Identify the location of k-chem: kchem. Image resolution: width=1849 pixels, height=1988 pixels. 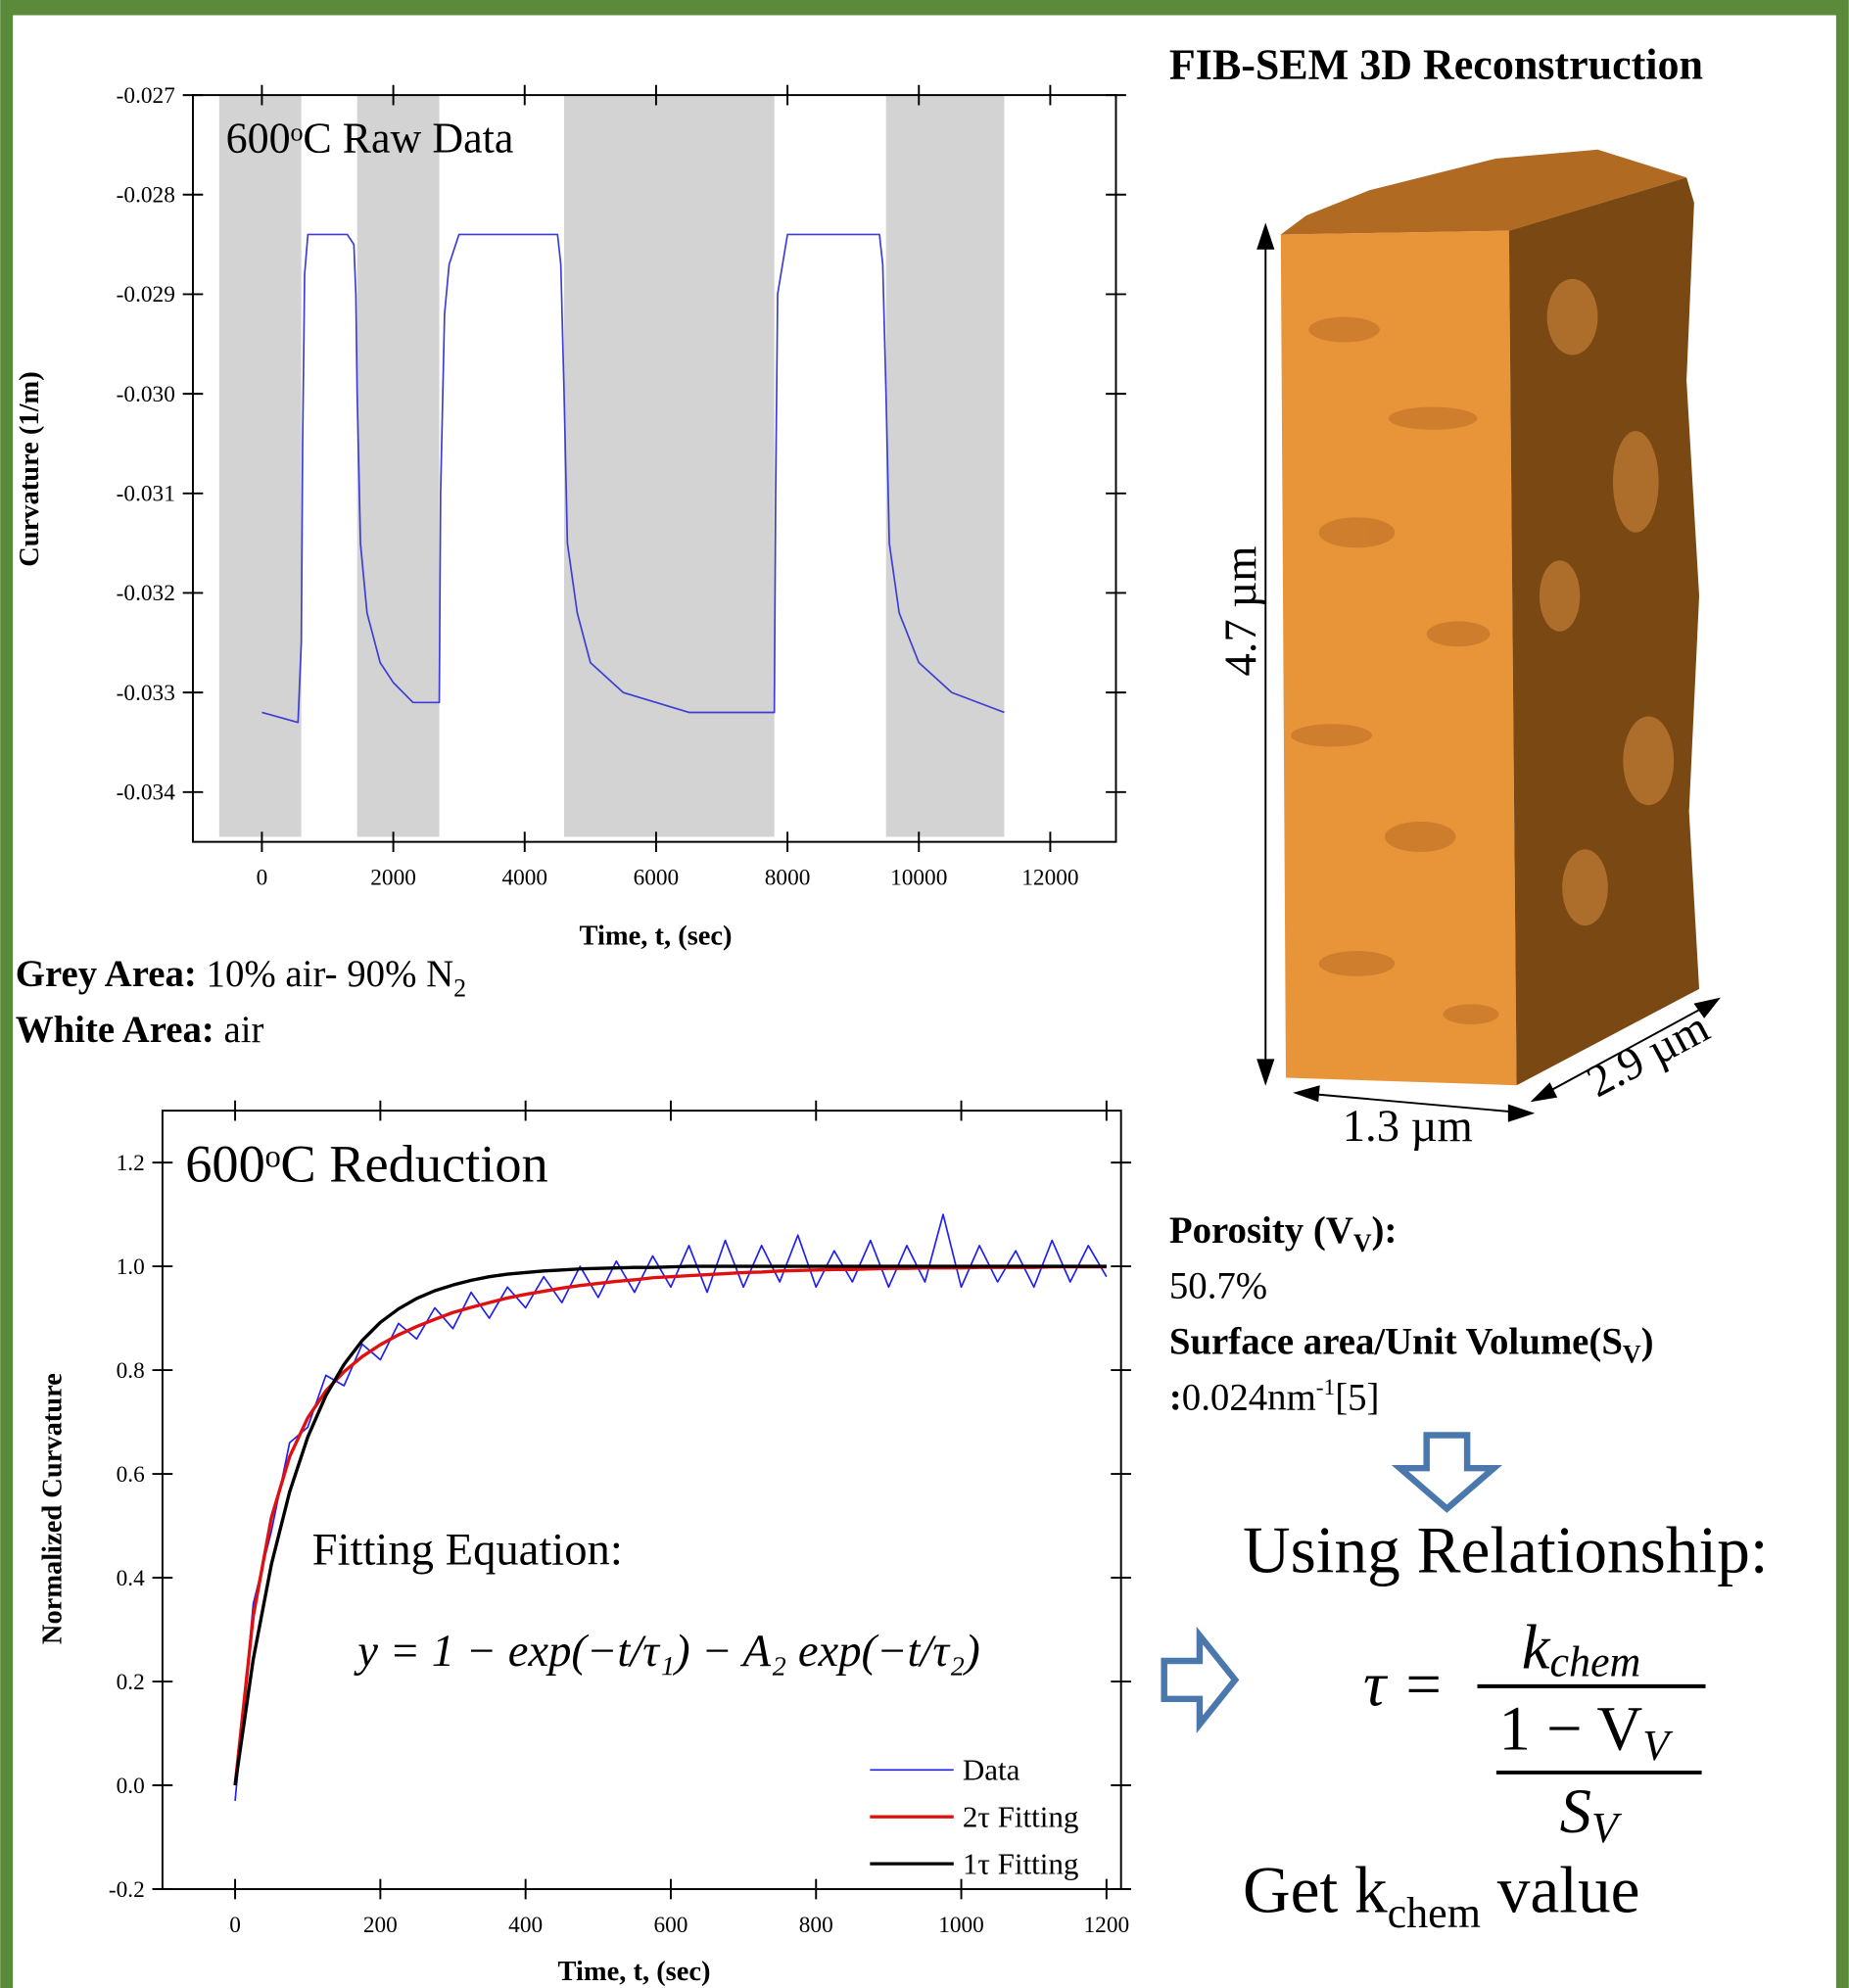
(1581, 1649).